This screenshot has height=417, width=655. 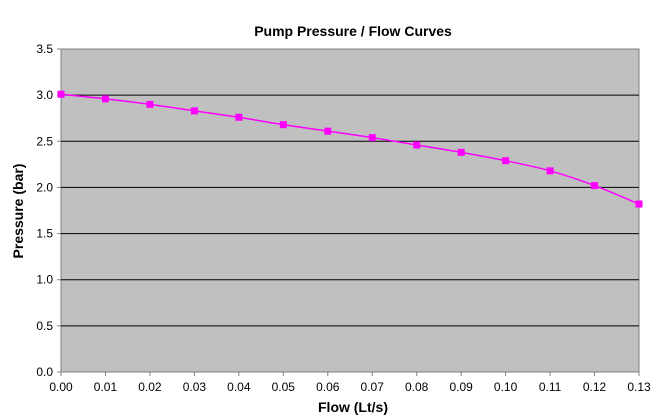 I want to click on x-tick-label: 0.11, so click(x=550, y=387).